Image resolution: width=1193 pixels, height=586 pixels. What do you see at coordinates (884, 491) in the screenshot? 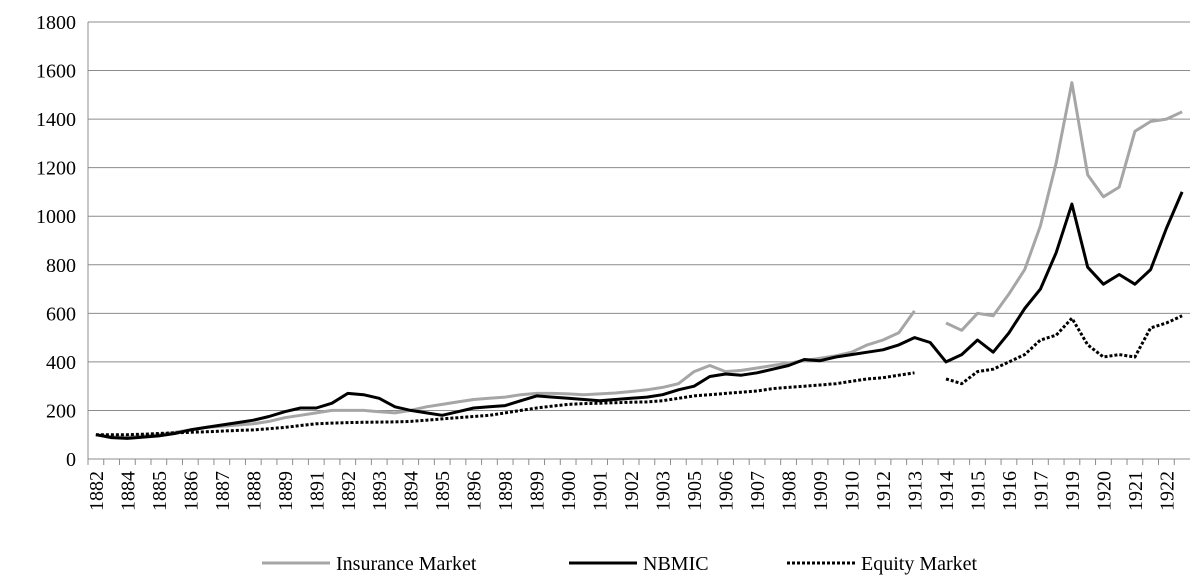
I see `x-tick-label: 1912` at bounding box center [884, 491].